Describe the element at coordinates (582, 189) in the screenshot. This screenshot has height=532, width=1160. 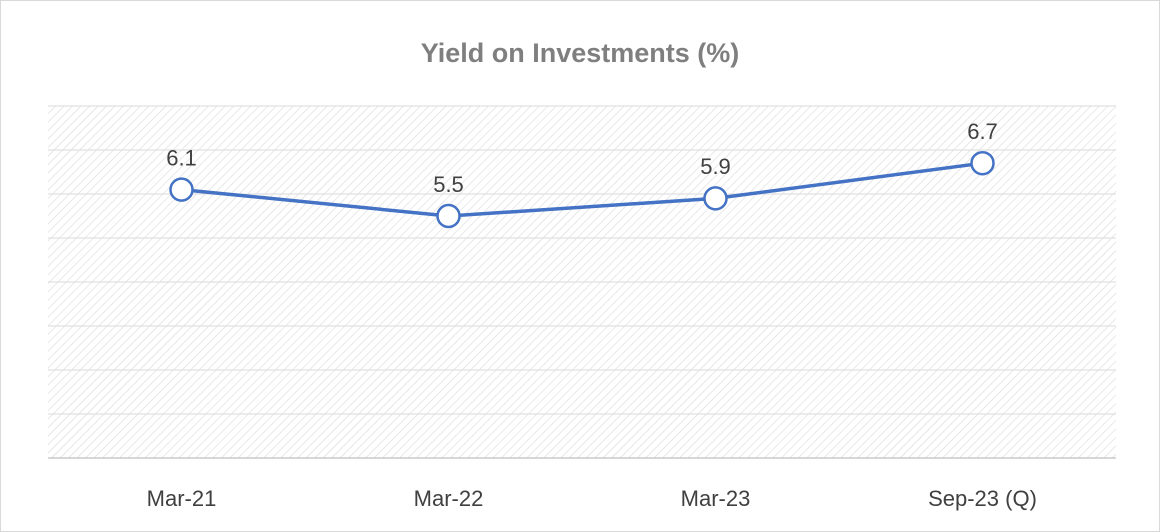
I see `series-line` at that location.